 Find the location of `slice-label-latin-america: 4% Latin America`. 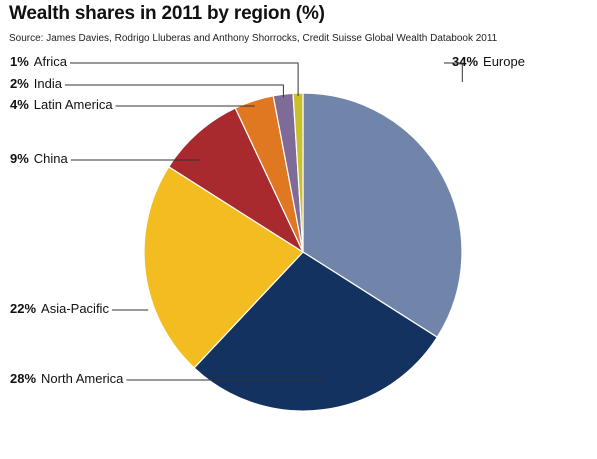

slice-label-latin-america: 4% Latin America is located at coordinates (61, 104).